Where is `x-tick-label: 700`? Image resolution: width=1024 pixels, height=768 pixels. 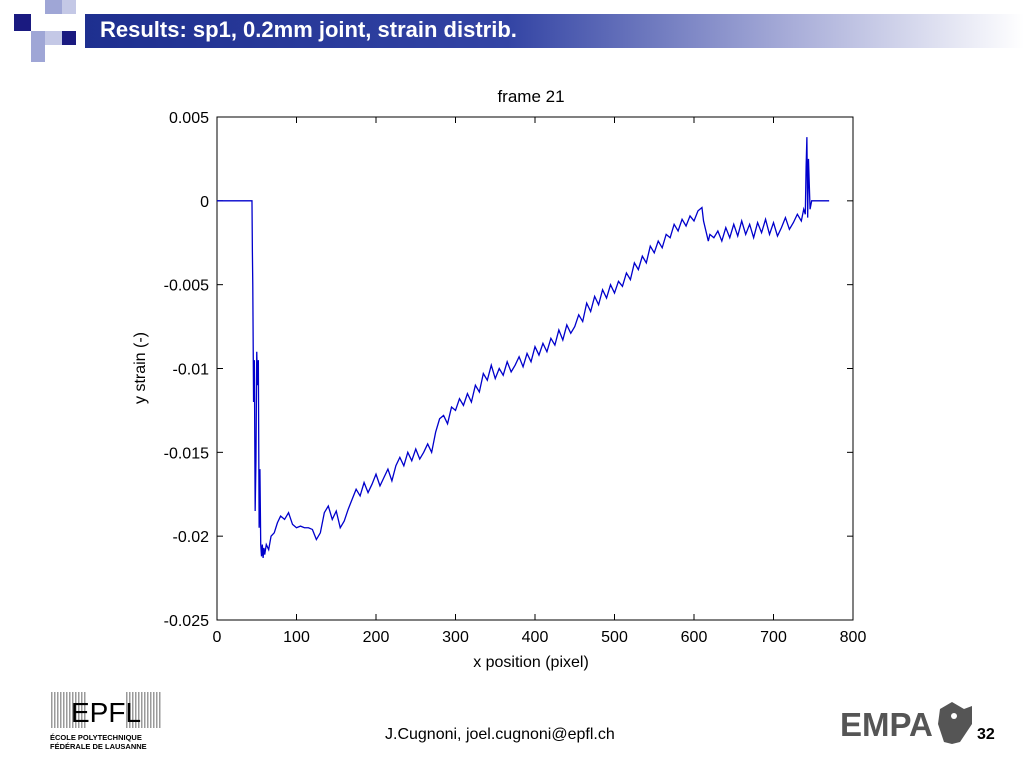
x-tick-label: 700 is located at coordinates (773, 637).